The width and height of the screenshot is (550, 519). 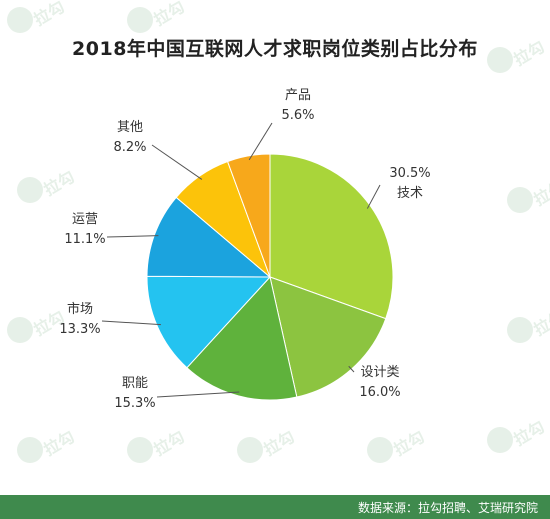 What do you see at coordinates (298, 95) in the screenshot?
I see `slice-label-7: 产品` at bounding box center [298, 95].